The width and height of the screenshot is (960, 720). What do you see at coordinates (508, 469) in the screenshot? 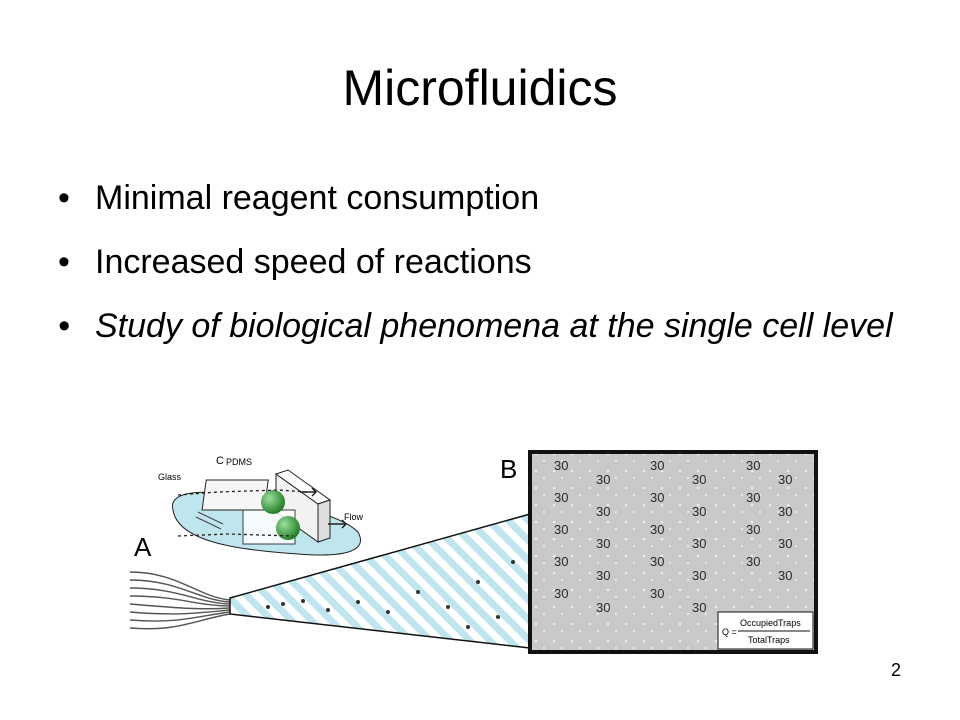
I see `label-b: B` at bounding box center [508, 469].